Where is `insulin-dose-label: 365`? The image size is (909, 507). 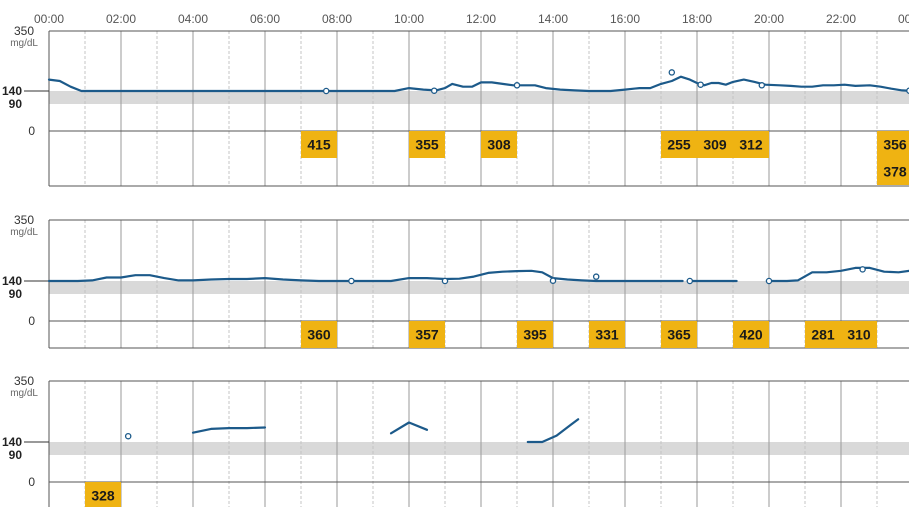 insulin-dose-label: 365 is located at coordinates (679, 335).